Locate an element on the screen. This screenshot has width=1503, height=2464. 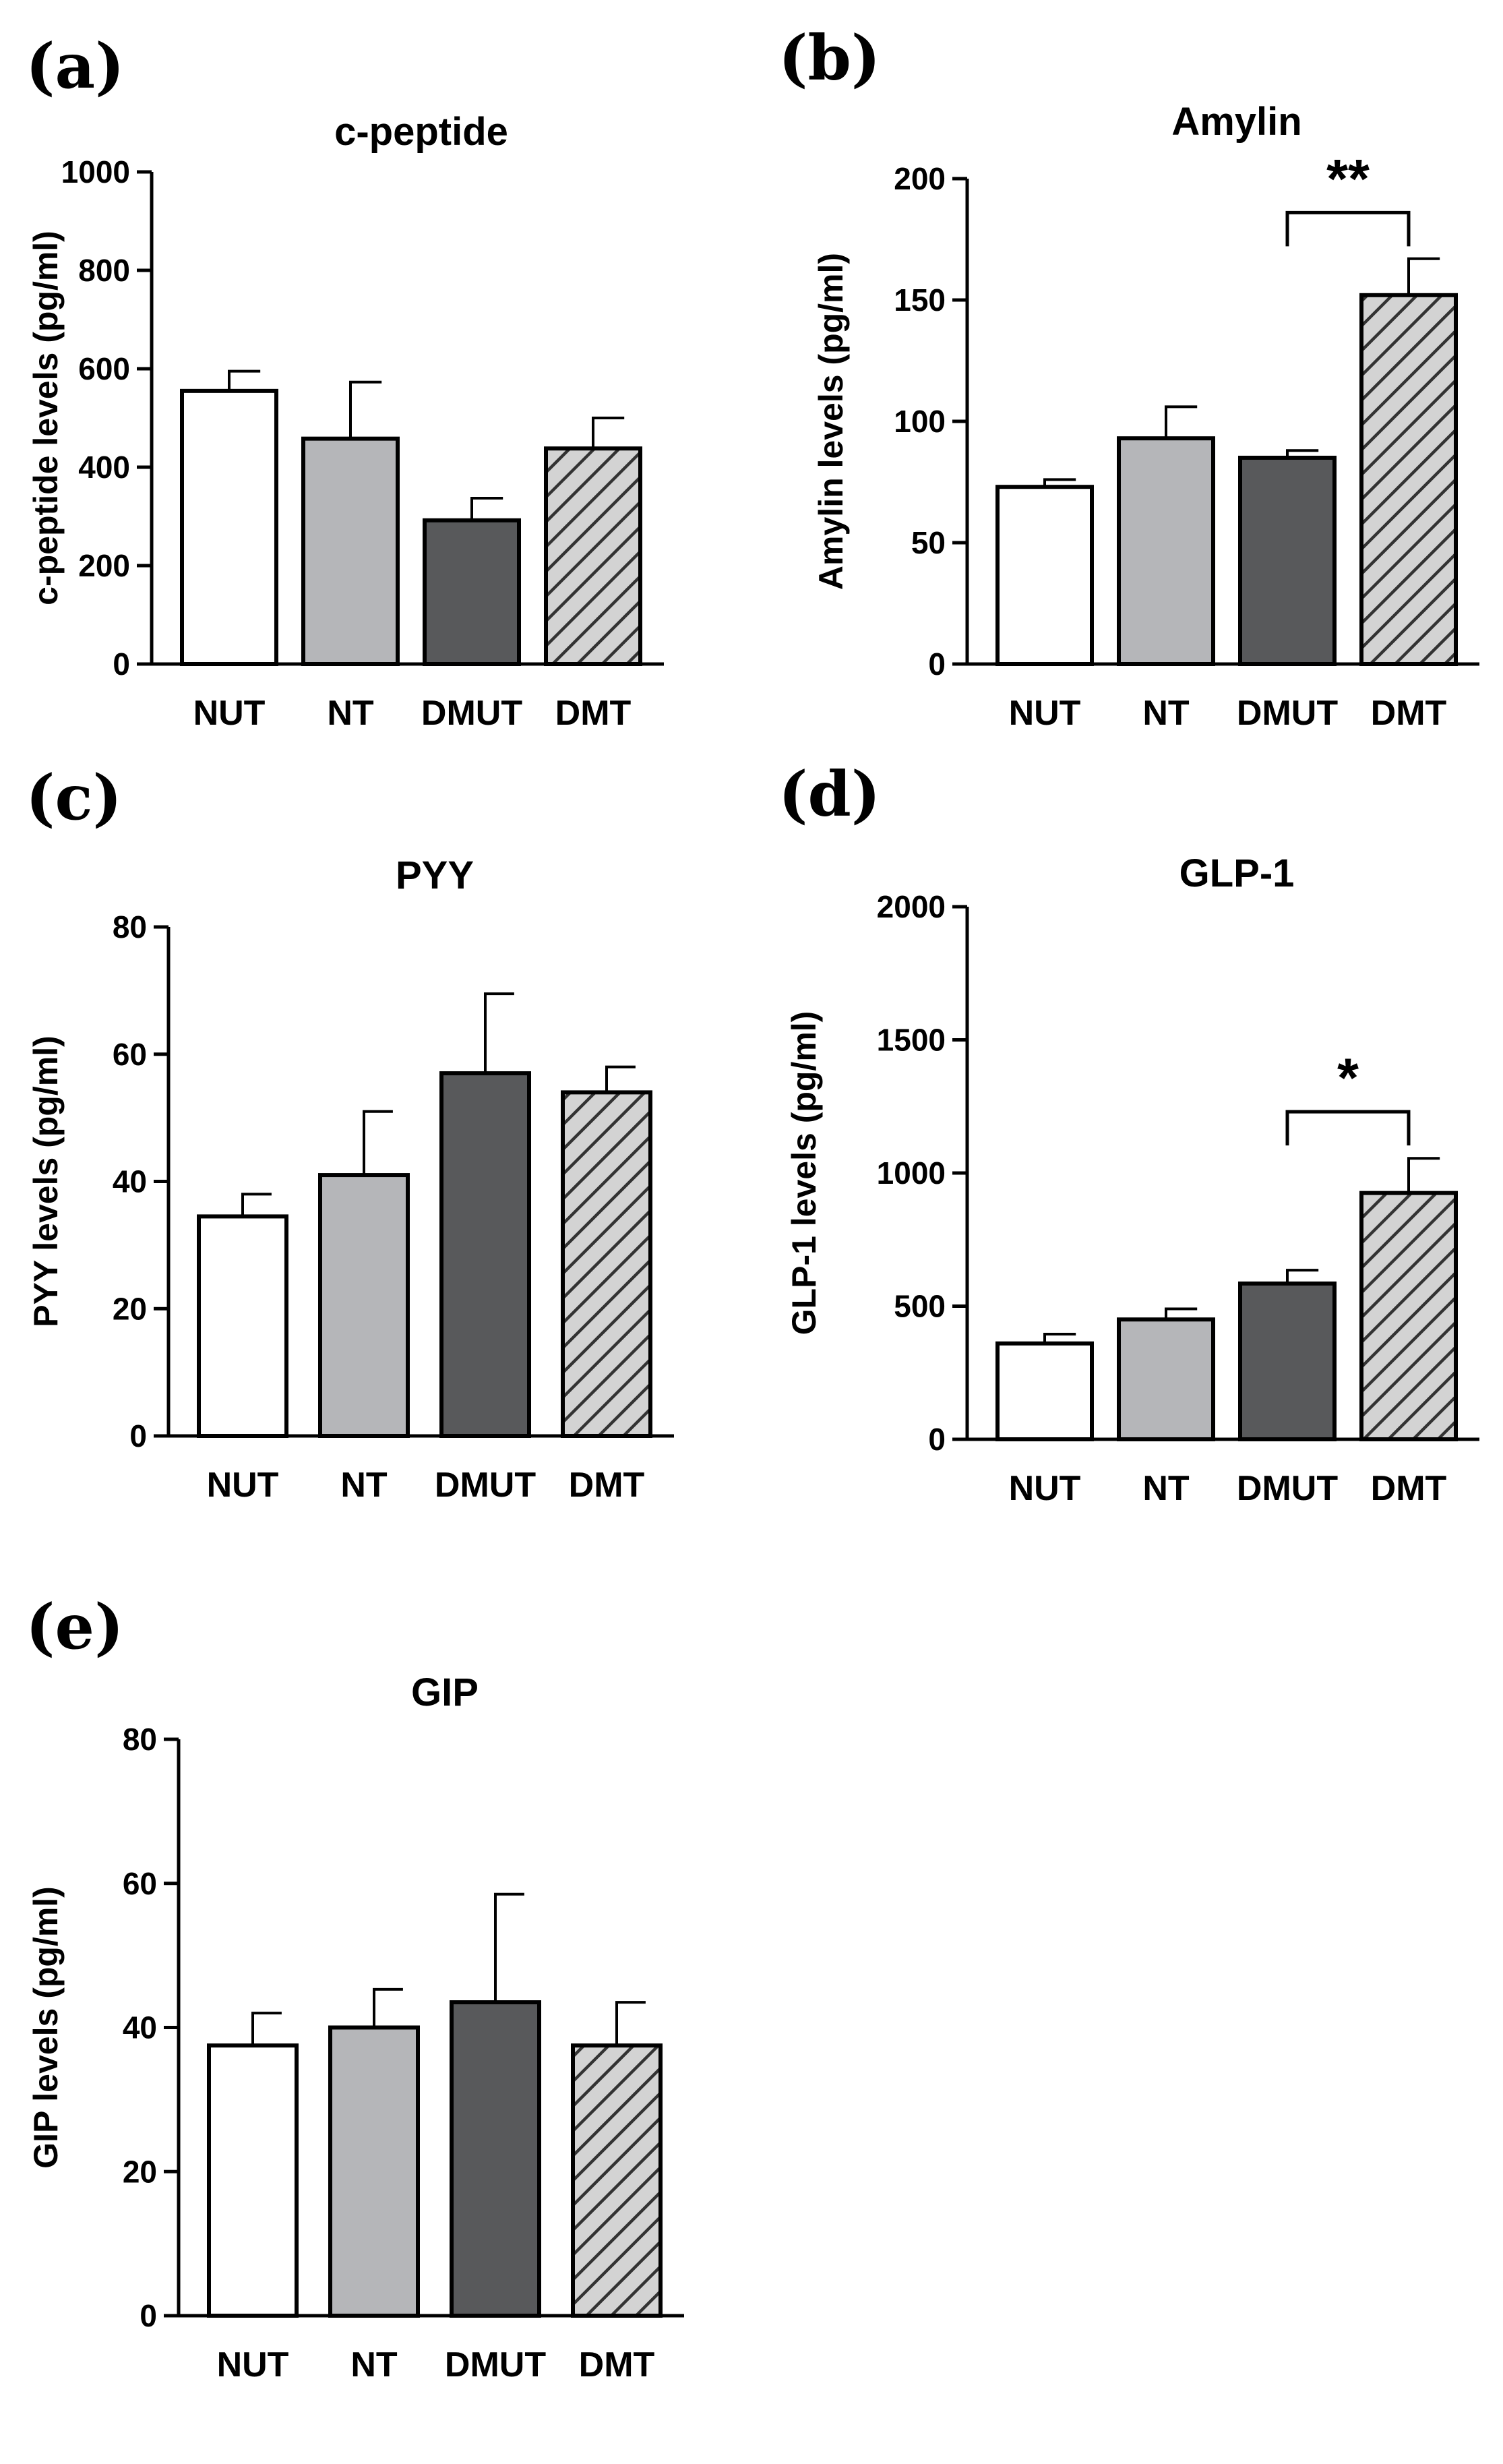
significance-label: * is located at coordinates (1348, 1078).